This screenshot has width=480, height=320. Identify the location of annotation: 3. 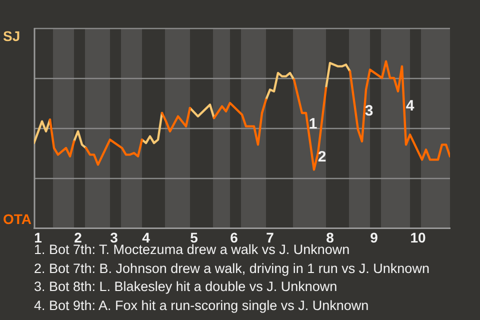
(369, 111).